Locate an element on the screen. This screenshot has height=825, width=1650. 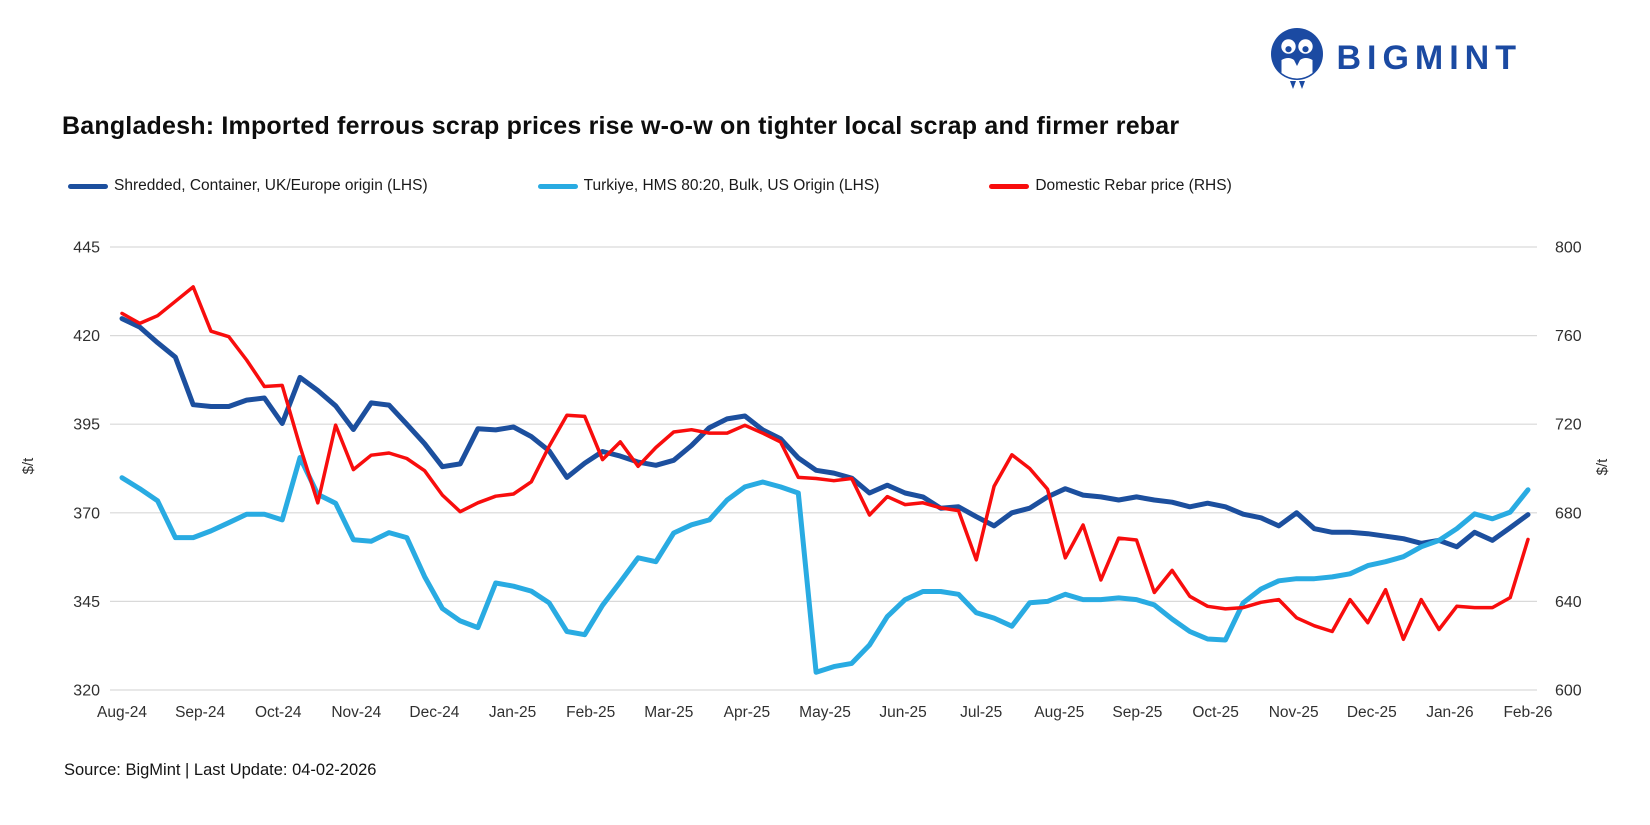
x-axis-tick: May-25 is located at coordinates (825, 712).